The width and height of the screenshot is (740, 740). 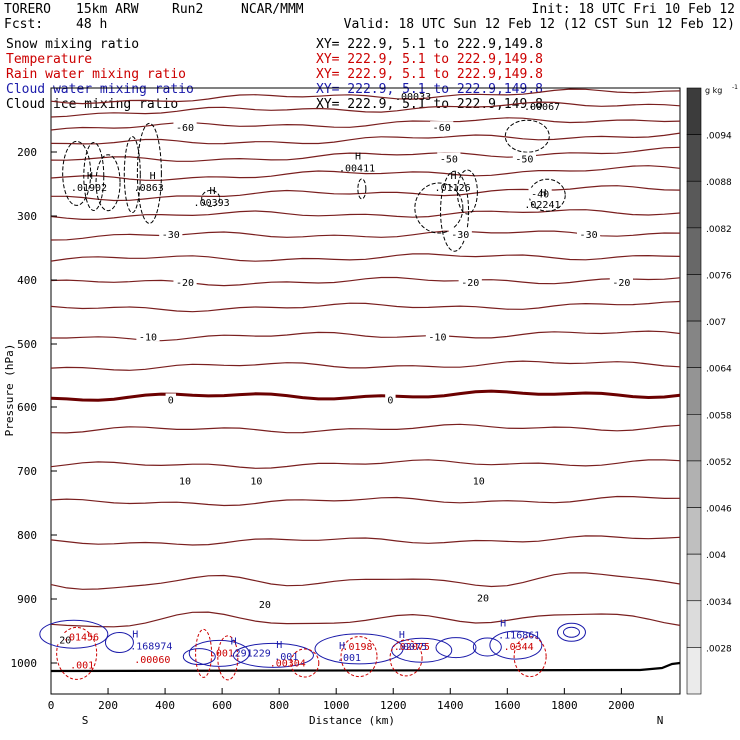 I want to click on y-axis-tick-label: 900, so click(x=27, y=599).